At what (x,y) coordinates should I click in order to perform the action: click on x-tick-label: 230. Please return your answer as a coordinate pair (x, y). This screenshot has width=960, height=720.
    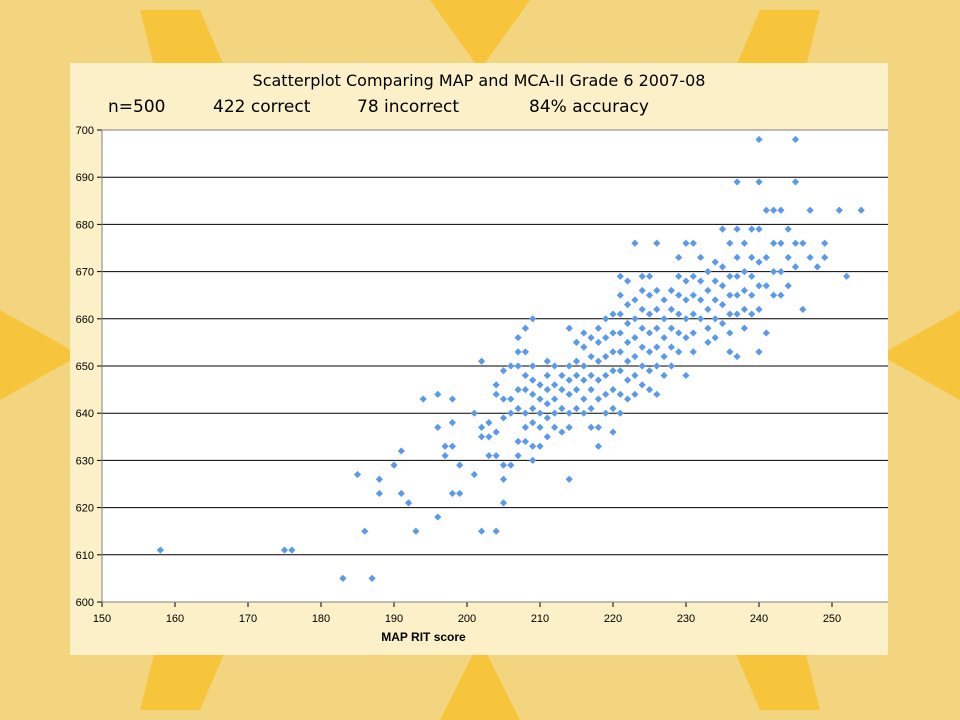
    Looking at the image, I should click on (686, 619).